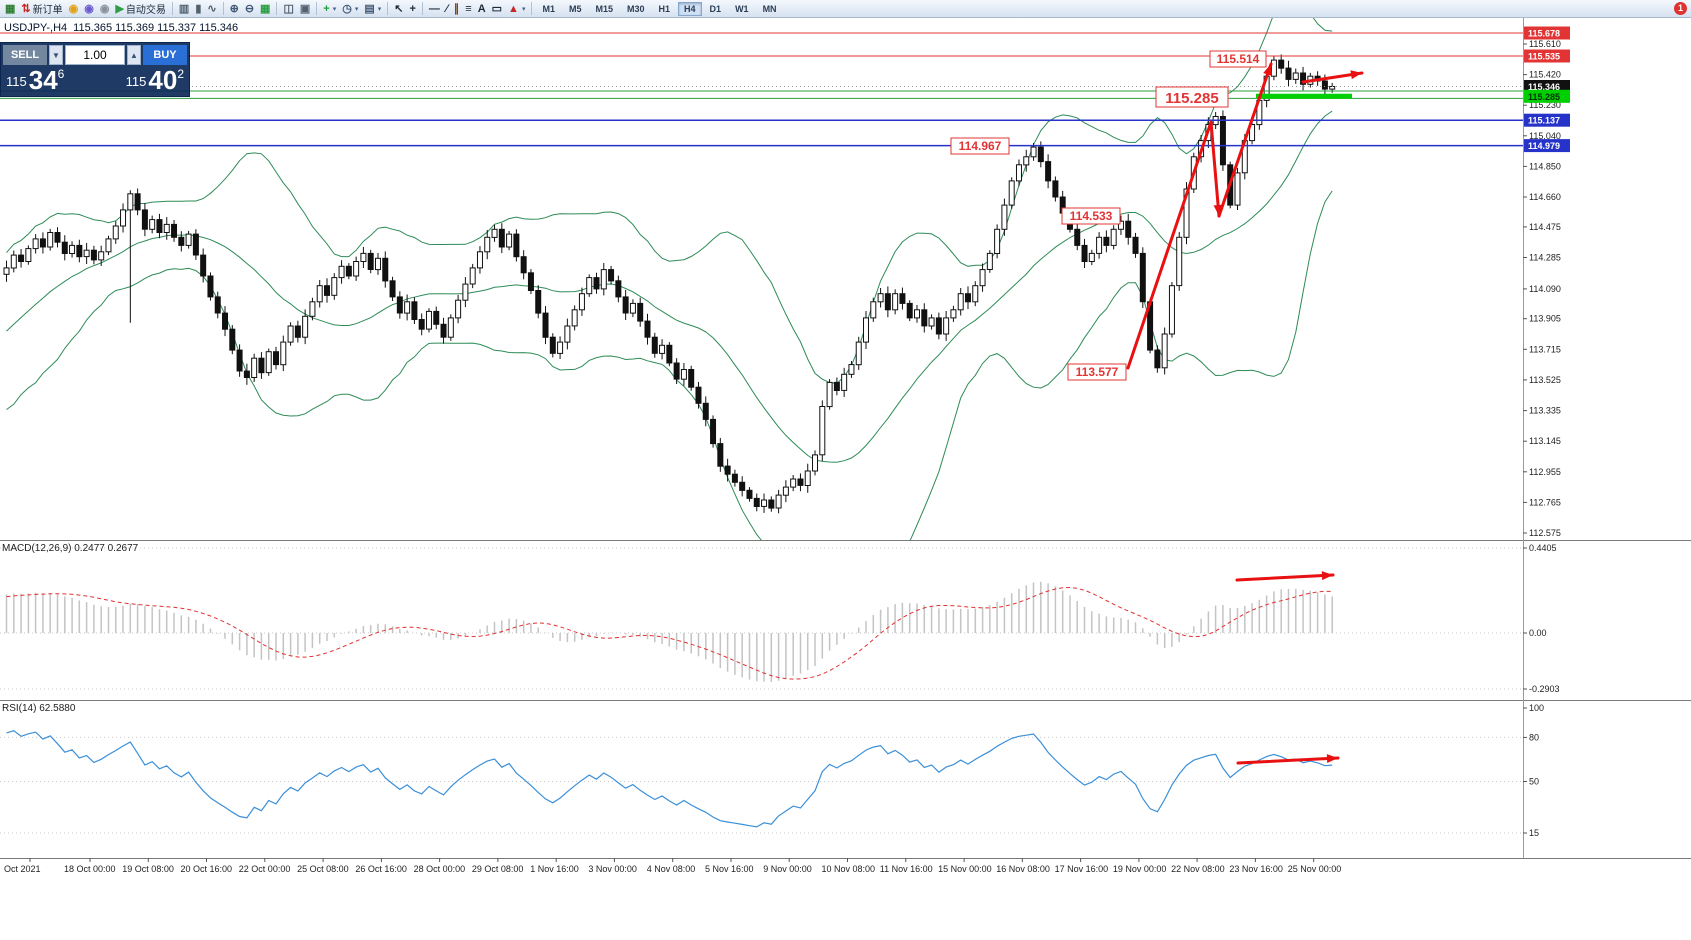 The image size is (1691, 940). Describe the element at coordinates (323, 869) in the screenshot. I see `svg-text: 25 Oct 08:00` at that location.